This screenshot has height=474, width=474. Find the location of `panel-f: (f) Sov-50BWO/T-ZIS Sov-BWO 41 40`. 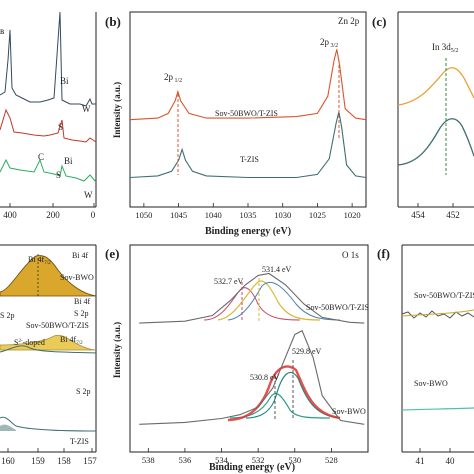

panel-f: (f) Sov-50BWO/T-ZIS Sov-BWO 41 40 is located at coordinates (425, 355).